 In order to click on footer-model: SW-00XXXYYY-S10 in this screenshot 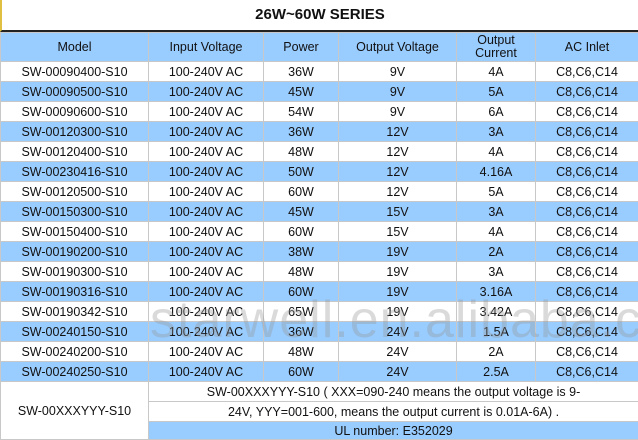, I will do `click(75, 411)`.